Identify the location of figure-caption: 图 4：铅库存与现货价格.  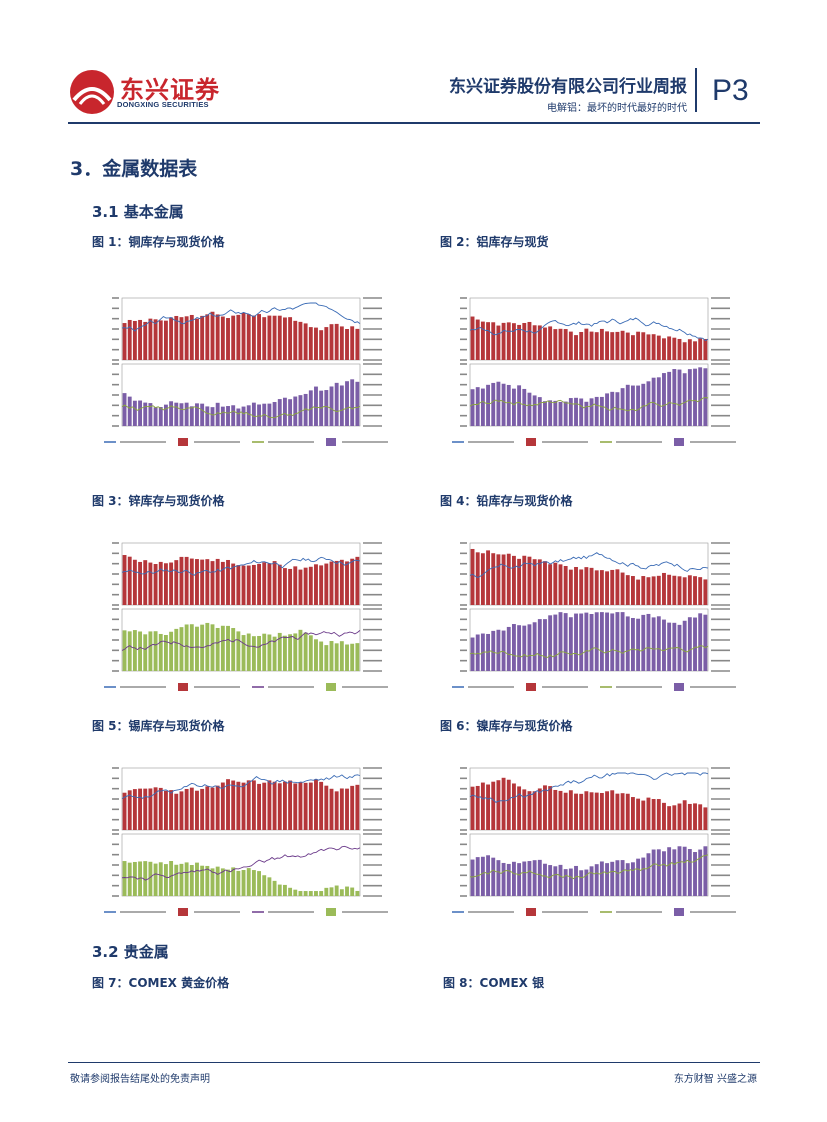
(506, 501).